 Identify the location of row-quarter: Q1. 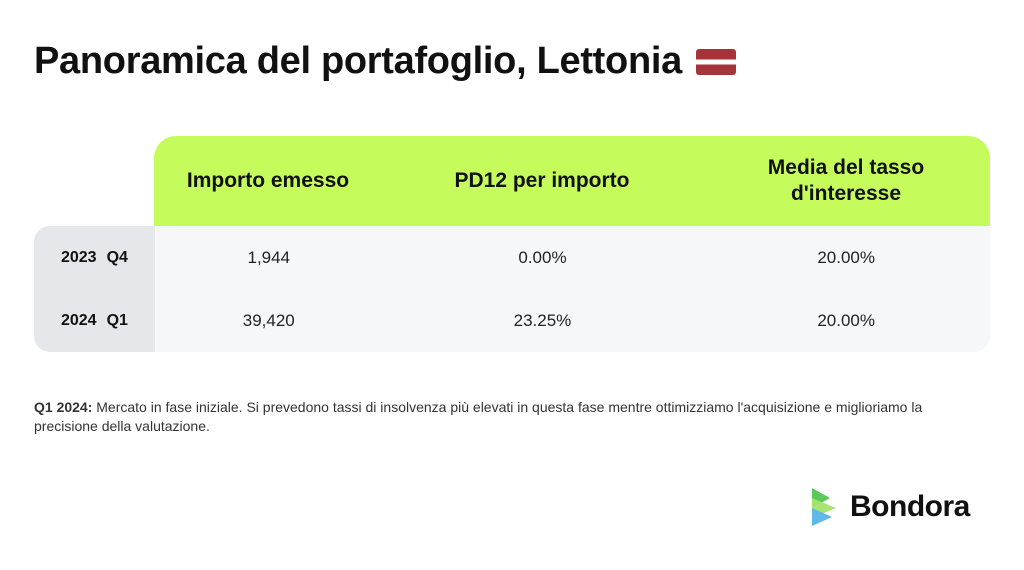
(117, 320).